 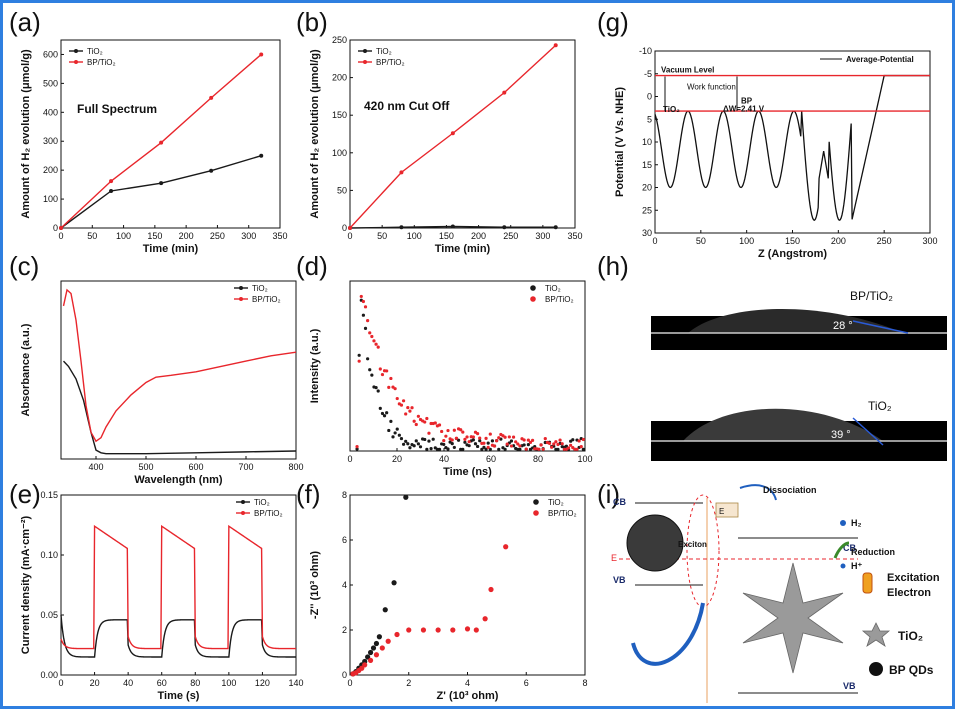 What do you see at coordinates (647, 210) in the screenshot?
I see `y-tick-label: 25` at bounding box center [647, 210].